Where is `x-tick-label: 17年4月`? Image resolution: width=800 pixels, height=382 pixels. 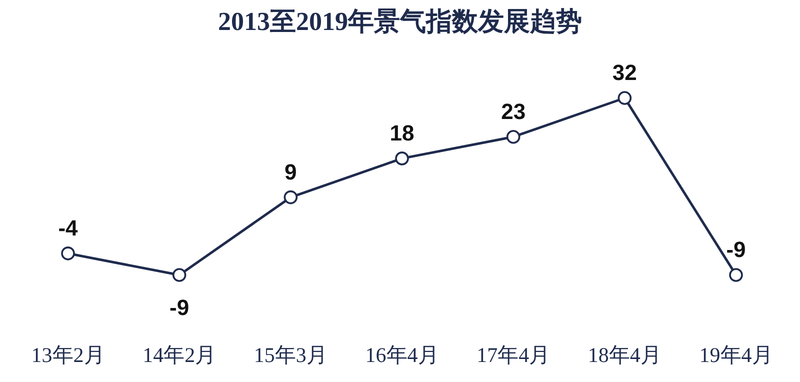 x-tick-label: 17年4月 is located at coordinates (513, 355).